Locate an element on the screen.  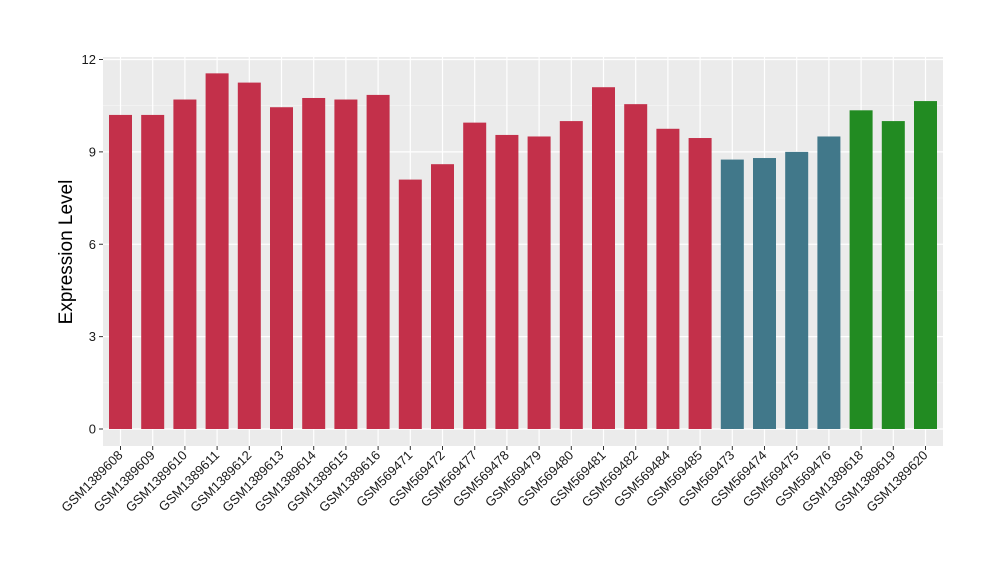
y-axis: 0 3 6 9 12 is located at coordinates (92, 244).